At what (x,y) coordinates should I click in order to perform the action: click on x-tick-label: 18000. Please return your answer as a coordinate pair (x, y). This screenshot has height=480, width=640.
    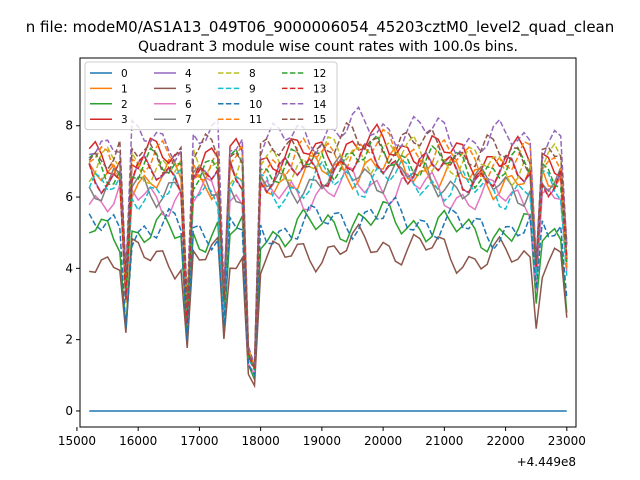
    Looking at the image, I should click on (261, 441).